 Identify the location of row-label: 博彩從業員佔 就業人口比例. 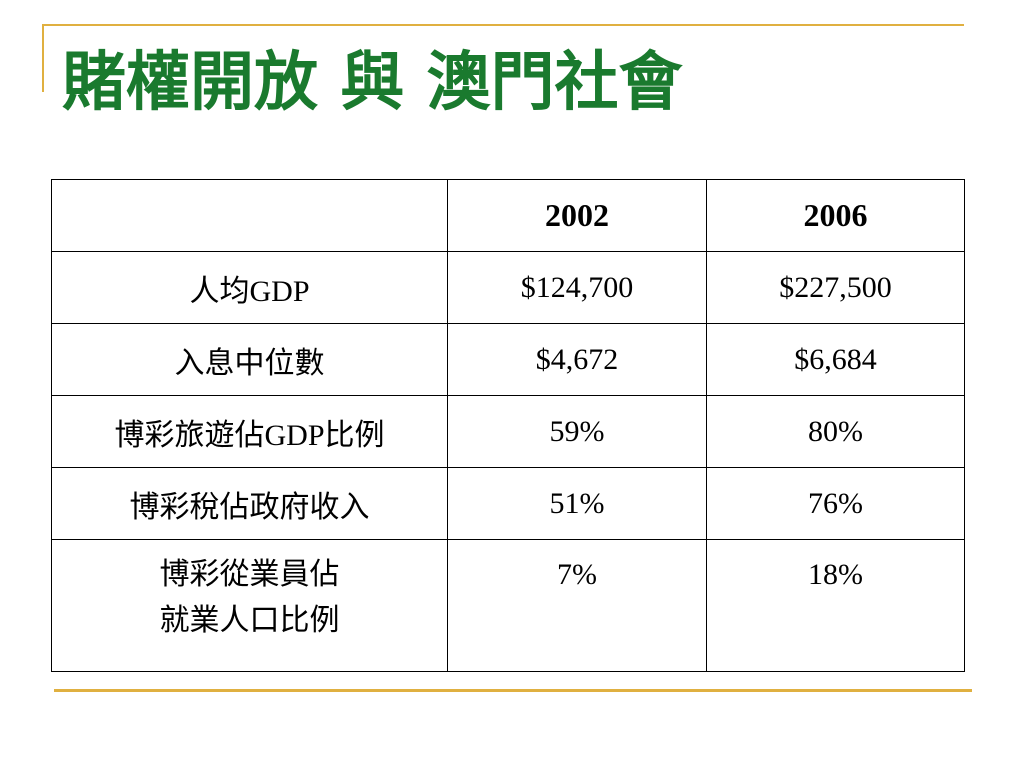
(249, 605).